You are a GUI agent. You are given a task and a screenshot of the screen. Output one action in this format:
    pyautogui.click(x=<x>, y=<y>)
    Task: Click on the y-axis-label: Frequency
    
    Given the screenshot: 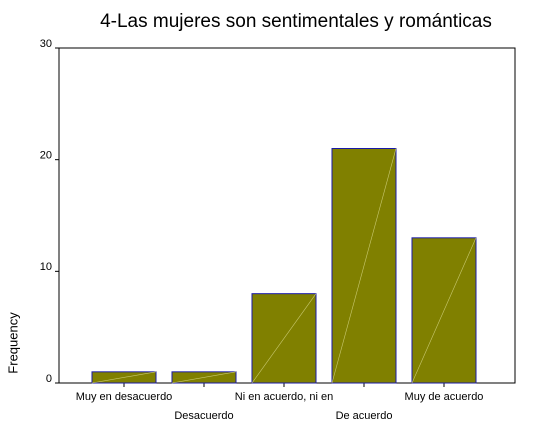 What is the action you would take?
    pyautogui.click(x=12, y=343)
    